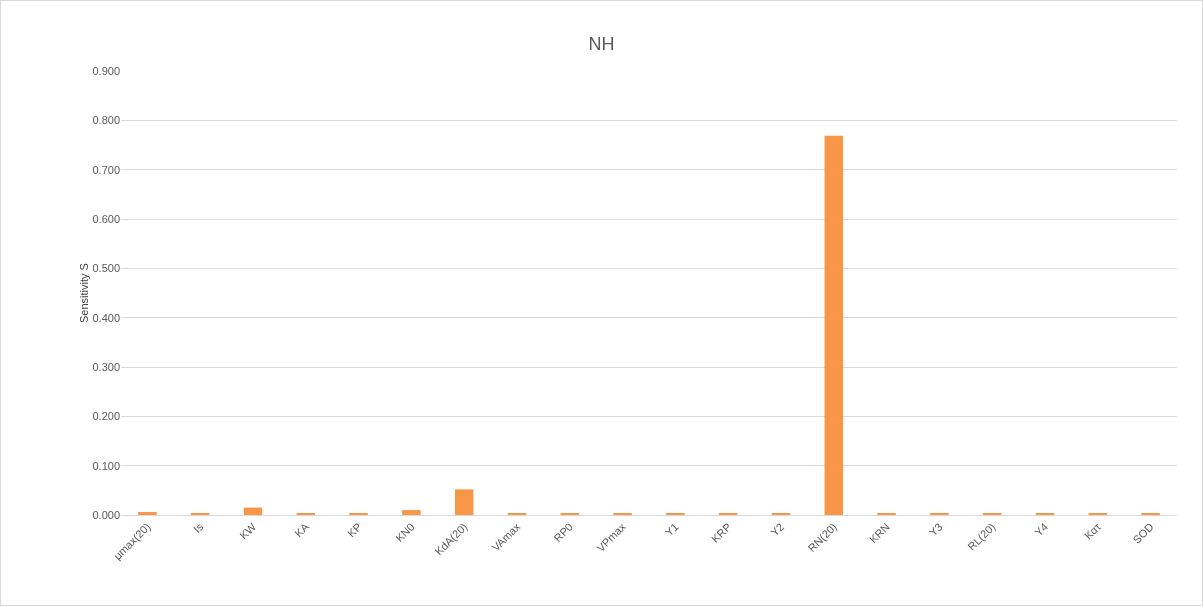  Describe the element at coordinates (106, 120) in the screenshot. I see `y-tick-label: 0.800` at that location.